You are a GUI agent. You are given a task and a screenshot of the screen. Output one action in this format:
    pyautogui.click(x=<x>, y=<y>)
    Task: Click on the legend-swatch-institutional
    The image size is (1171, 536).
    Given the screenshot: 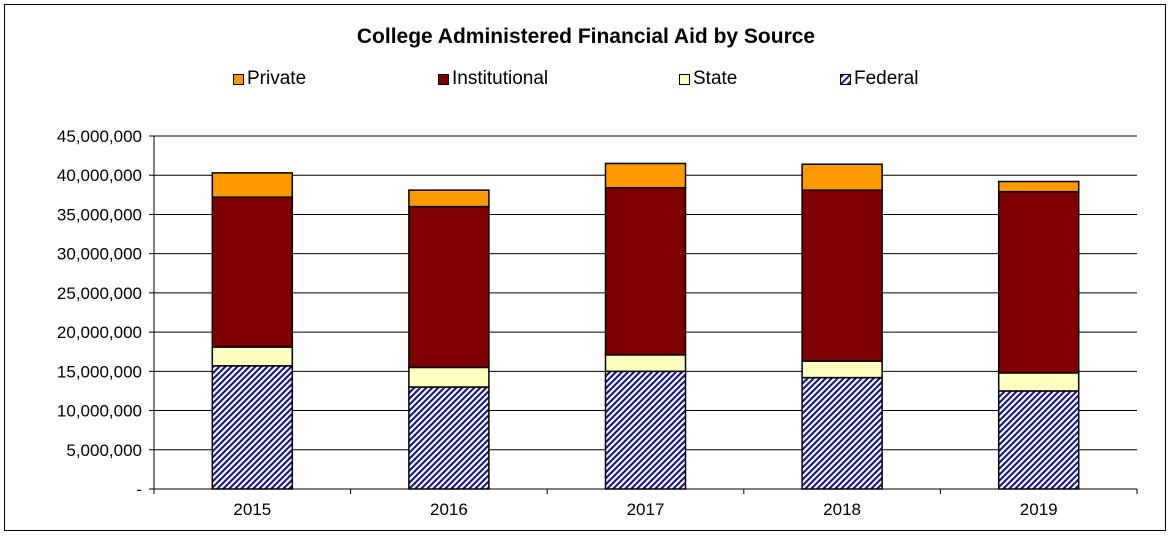 What is the action you would take?
    pyautogui.click(x=443, y=79)
    